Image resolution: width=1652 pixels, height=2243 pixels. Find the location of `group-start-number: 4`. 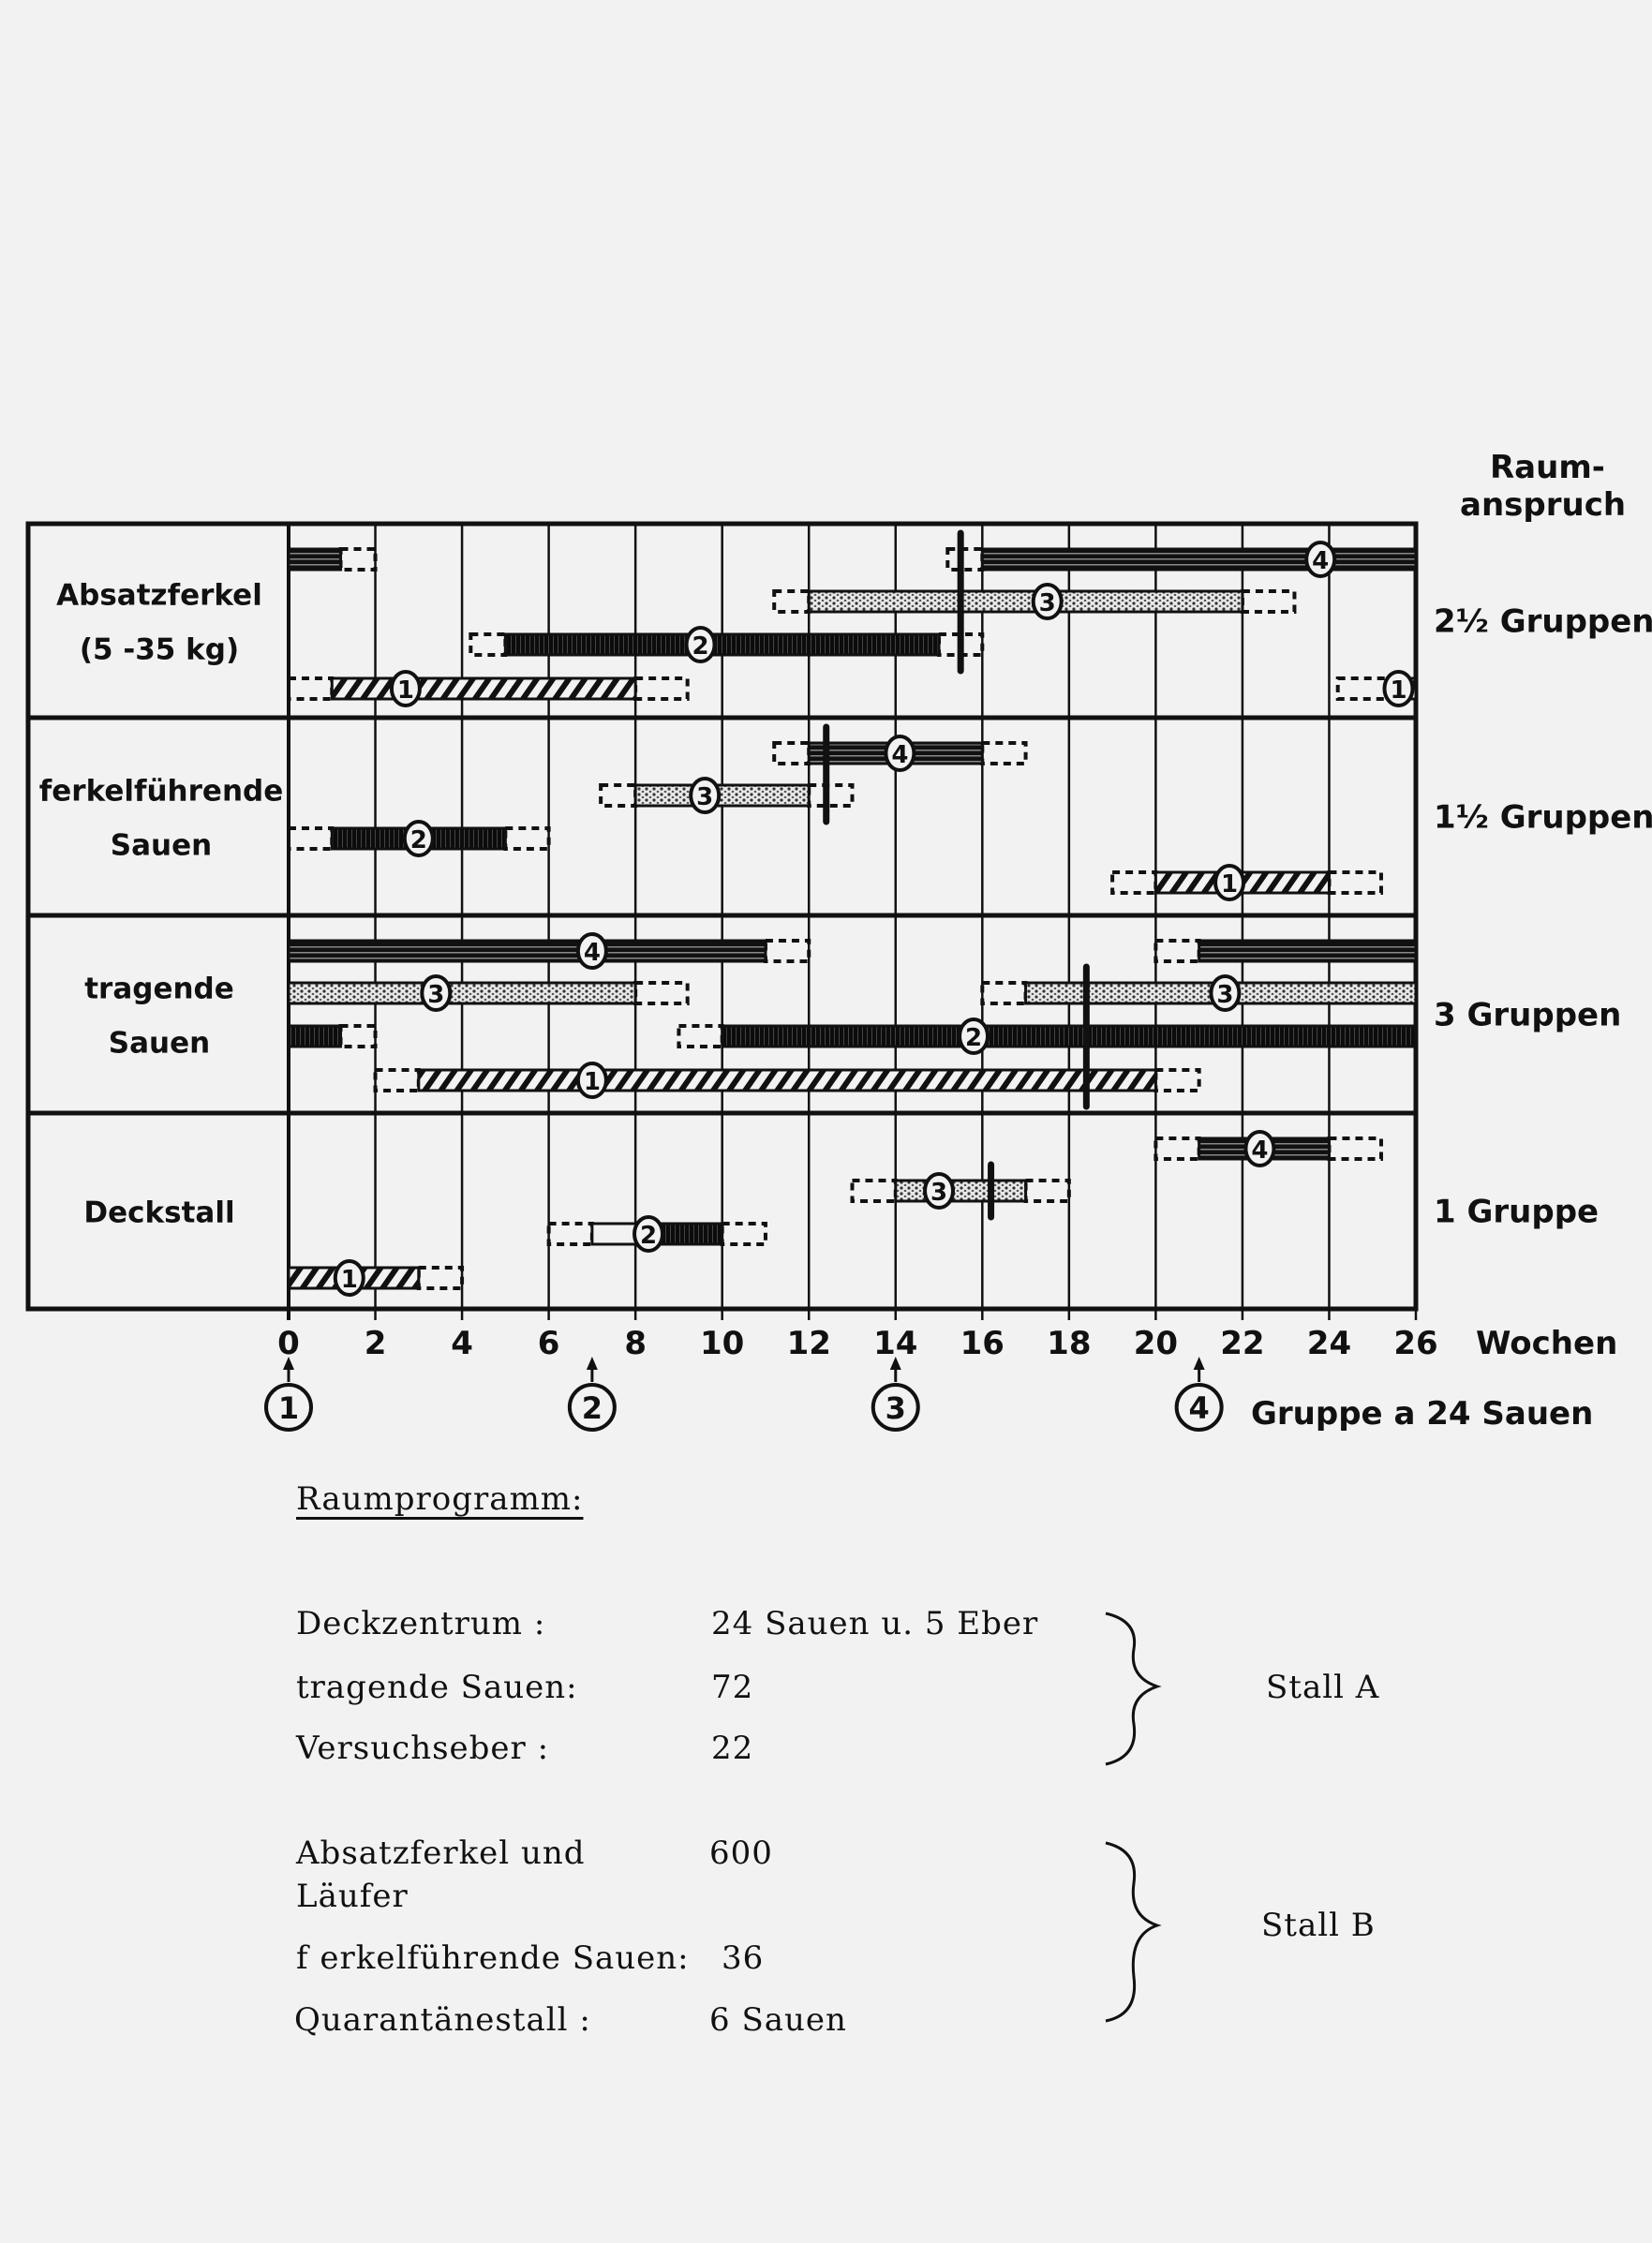

group-start-number: 4 is located at coordinates (1199, 1408).